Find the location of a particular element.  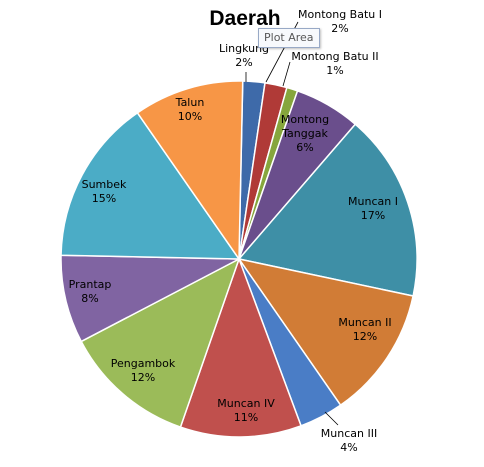

slice-label: Sumbek 15% is located at coordinates (104, 191).